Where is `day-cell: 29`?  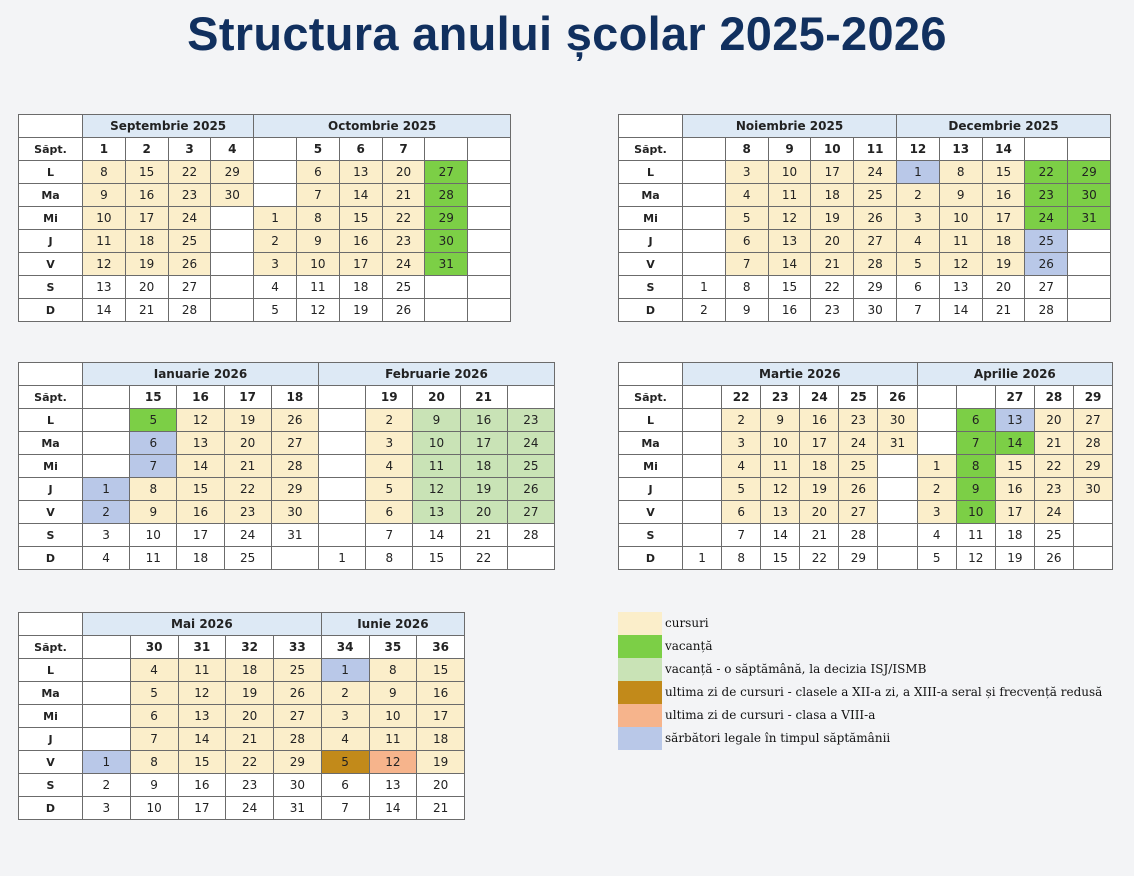 day-cell: 29 is located at coordinates (875, 287).